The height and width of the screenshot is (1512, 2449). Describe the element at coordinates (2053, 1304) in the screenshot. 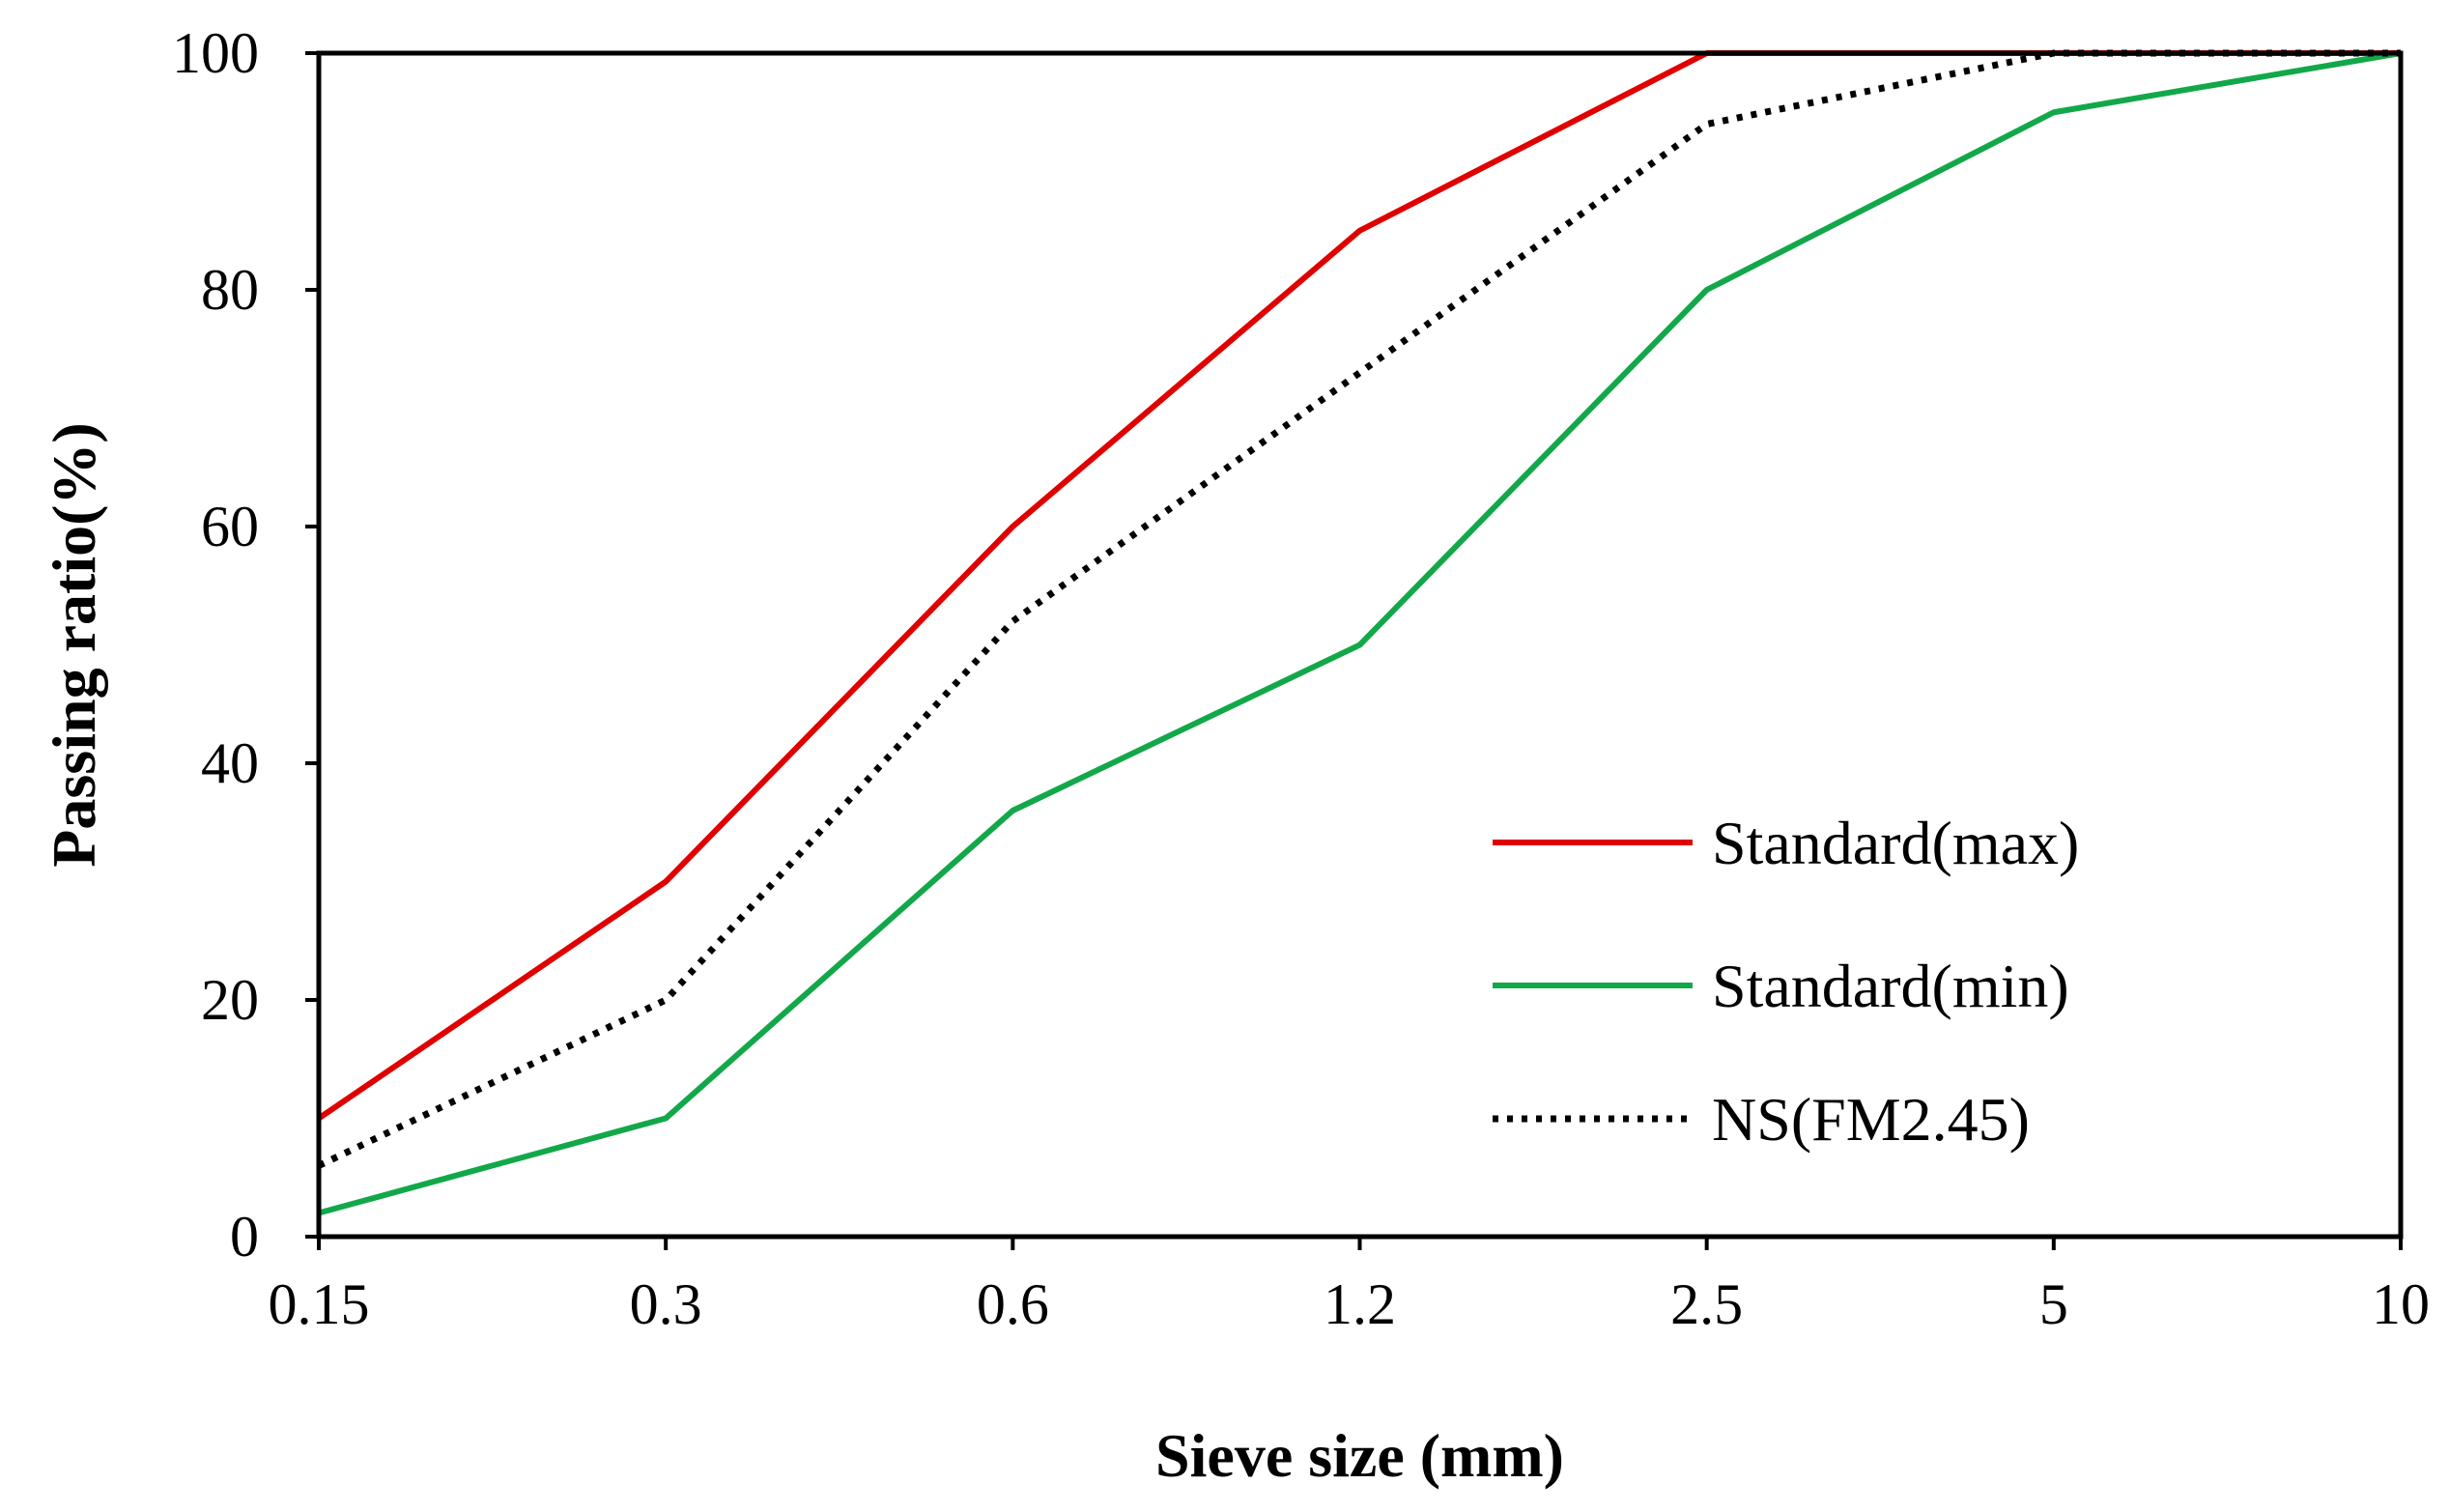

I see `x-tick-label: 5` at that location.